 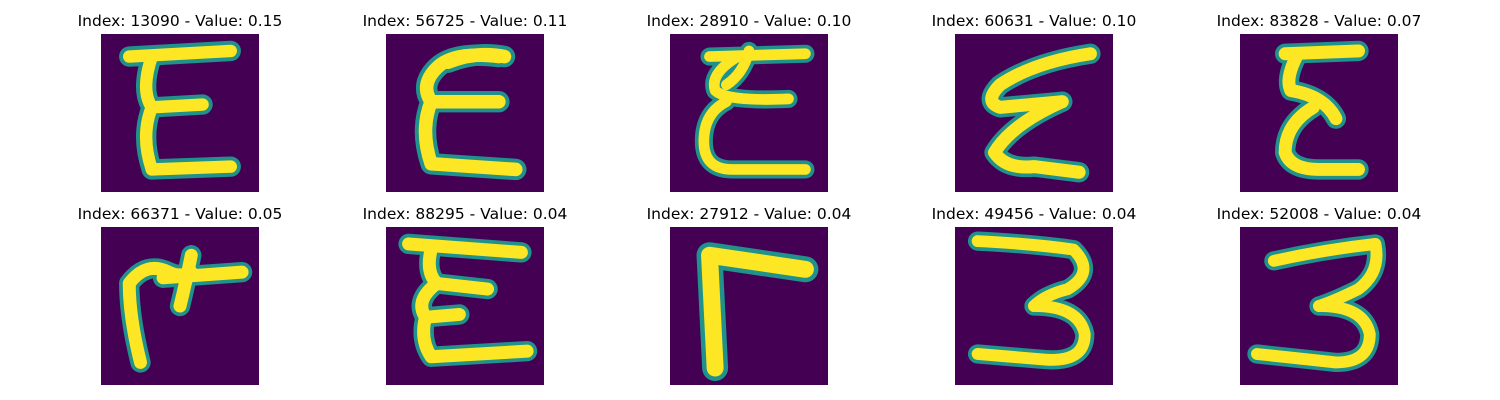 I want to click on tile-title: Index: 13090 - Value: 0.15, so click(x=180, y=21).